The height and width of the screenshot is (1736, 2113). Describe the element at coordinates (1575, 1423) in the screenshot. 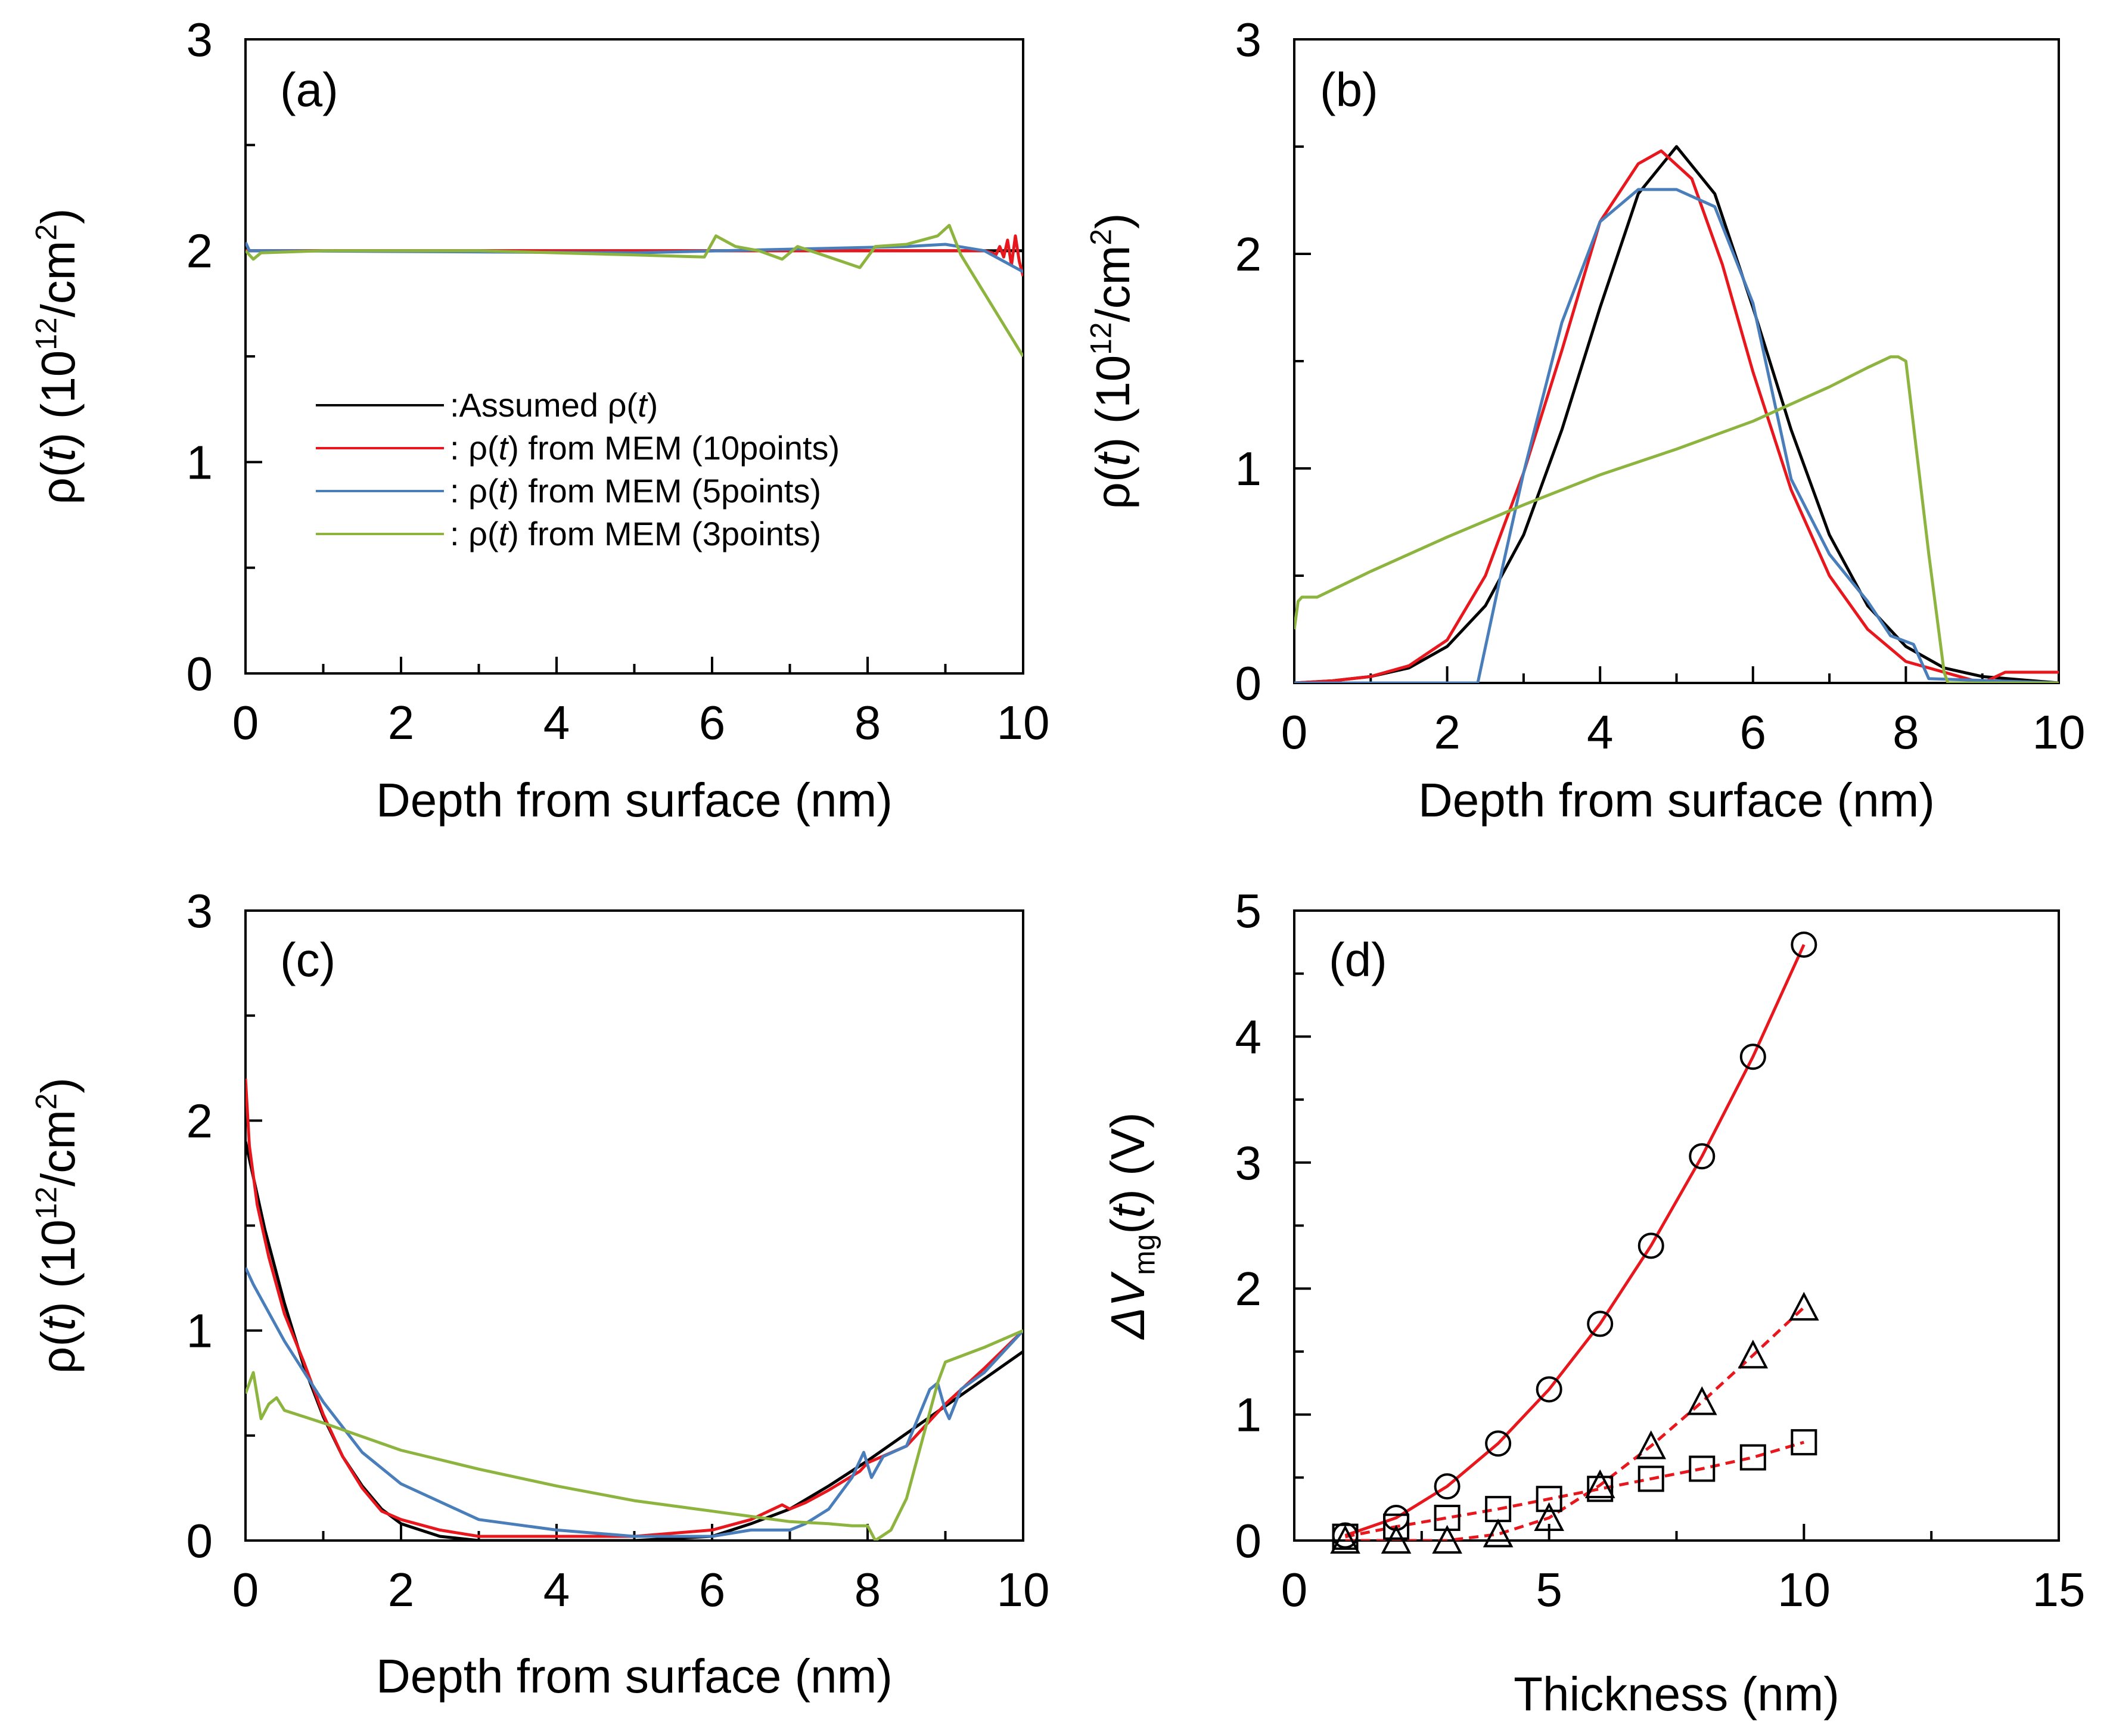

I see `fit-line-triangle` at that location.